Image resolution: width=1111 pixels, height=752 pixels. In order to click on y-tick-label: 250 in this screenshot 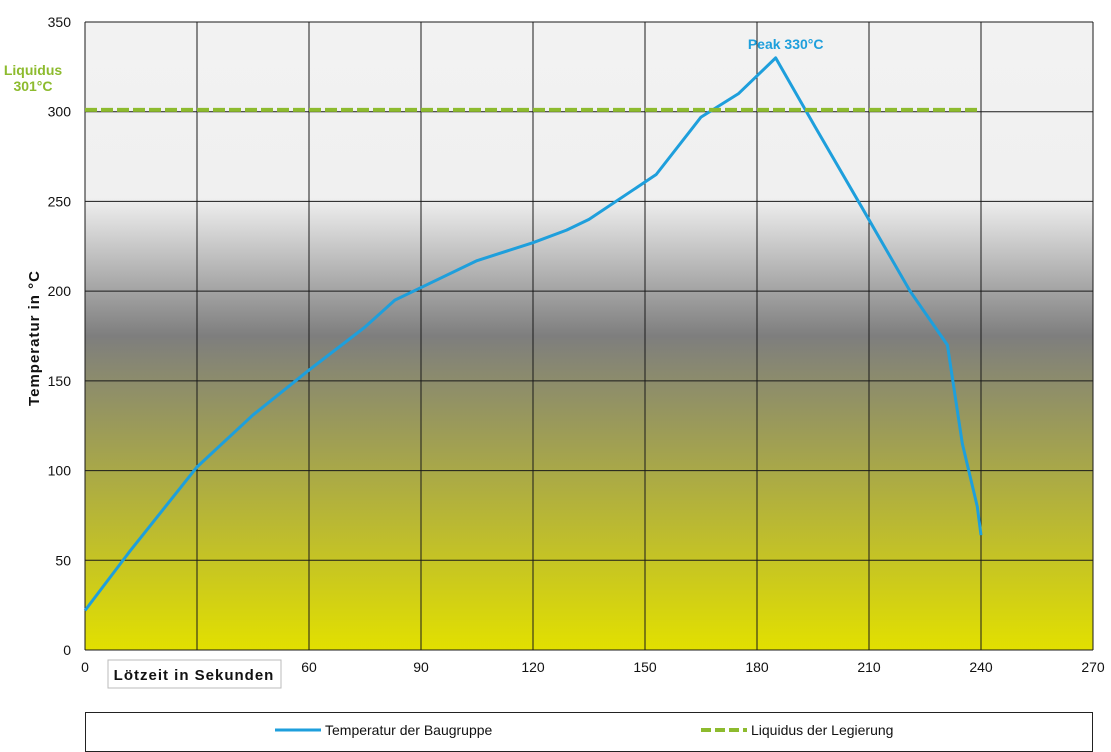, I will do `click(60, 201)`.